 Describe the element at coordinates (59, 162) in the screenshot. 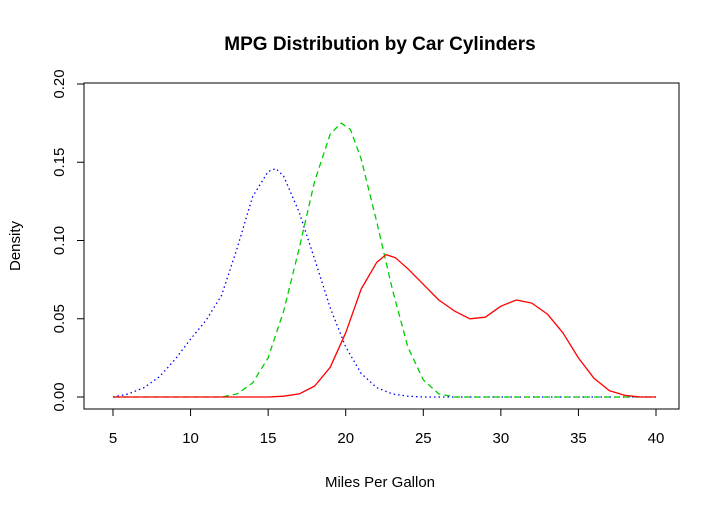

I see `y-tick-label: 0.15` at that location.